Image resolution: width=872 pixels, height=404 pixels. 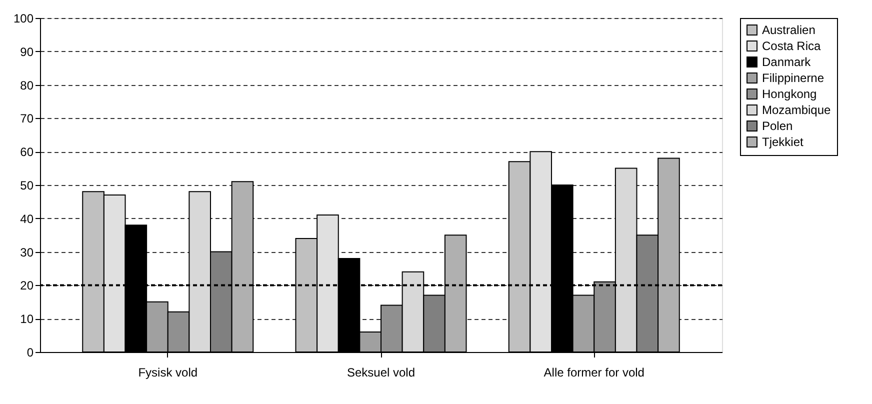 I want to click on legend-label: Polen, so click(x=777, y=126).